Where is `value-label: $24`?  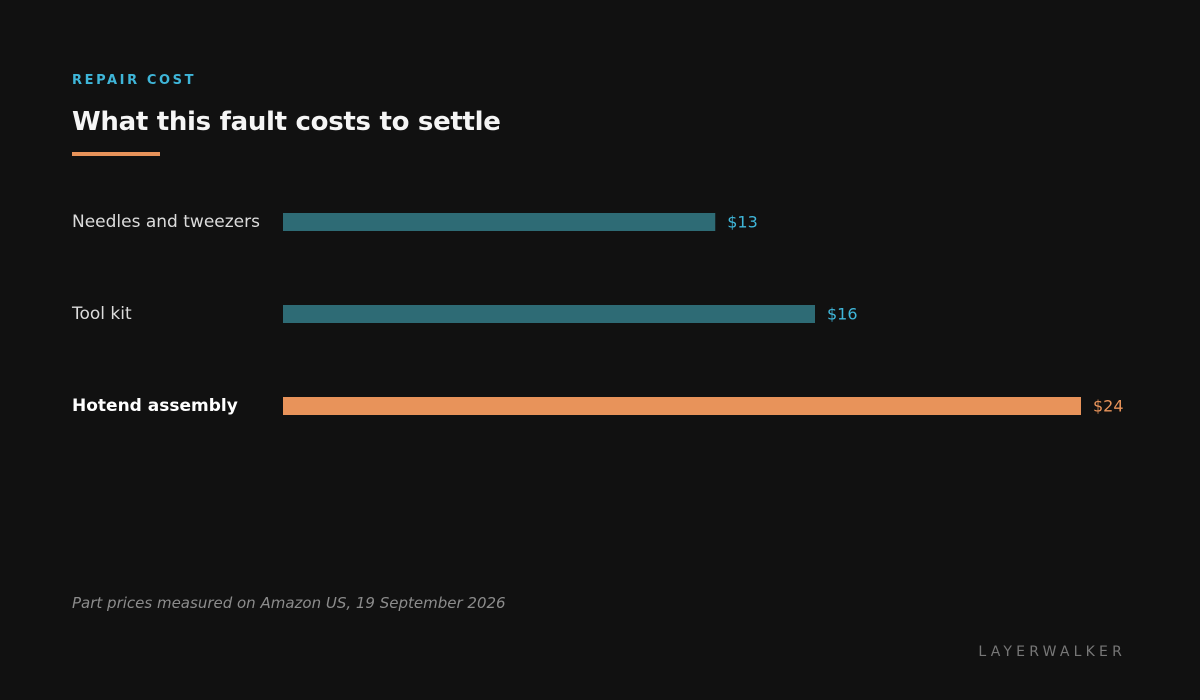 value-label: $24 is located at coordinates (1108, 406).